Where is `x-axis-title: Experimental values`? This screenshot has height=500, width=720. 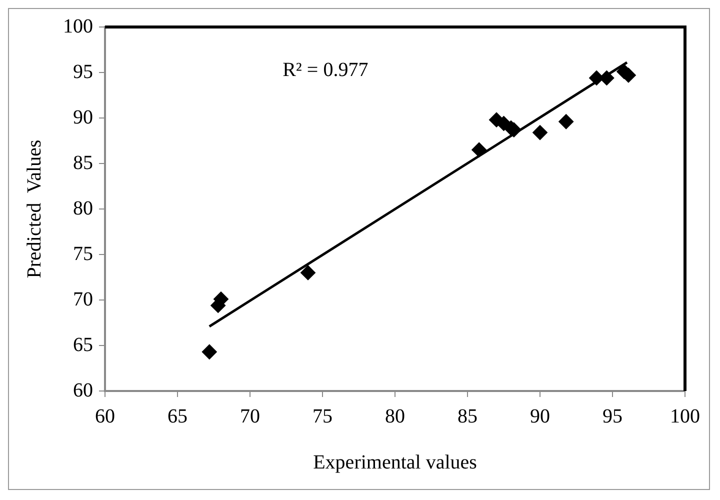
x-axis-title: Experimental values is located at coordinates (395, 462).